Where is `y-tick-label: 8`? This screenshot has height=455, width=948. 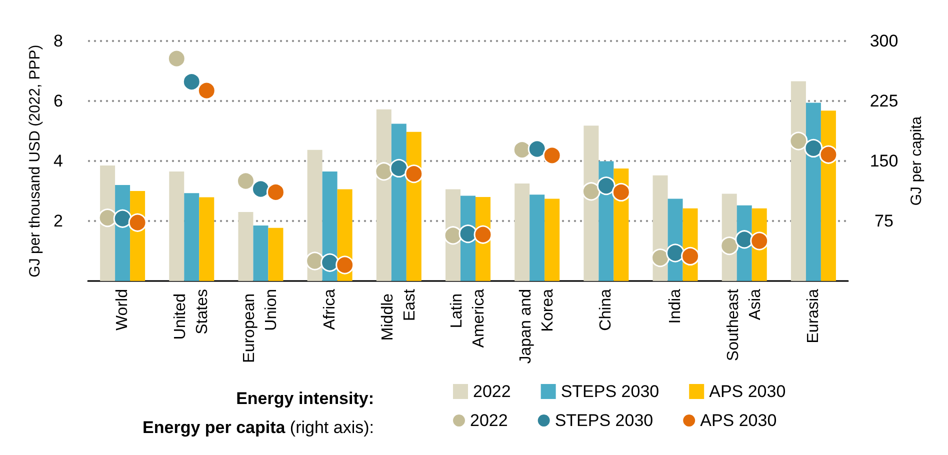 y-tick-label: 8 is located at coordinates (58, 41).